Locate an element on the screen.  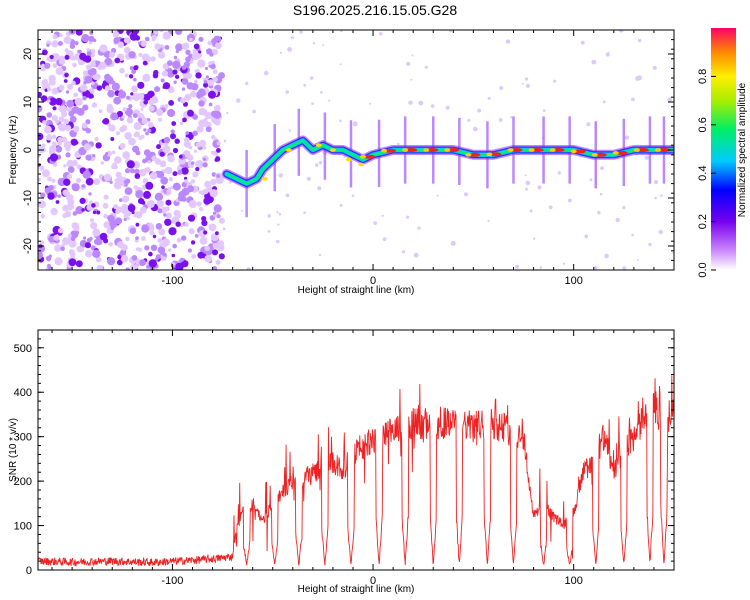
snr-y-axis-label: SNR (10 * v/v) is located at coordinates (13, 450).